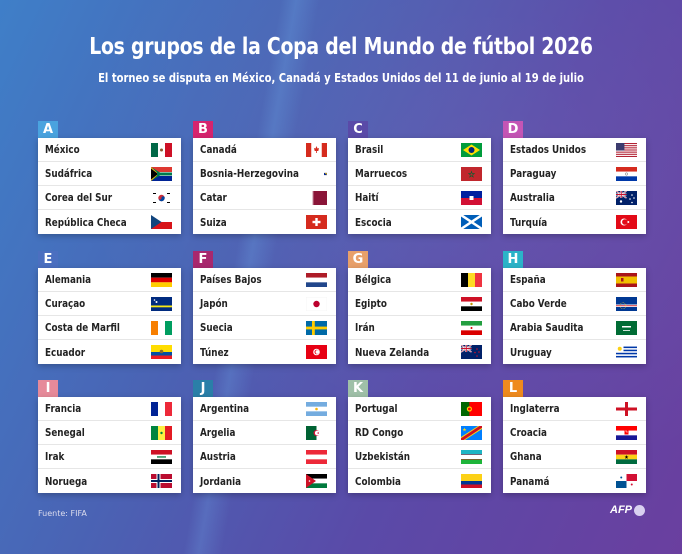 This screenshot has height=554, width=682. Describe the element at coordinates (419, 174) in the screenshot. I see `team-row: Marruecos` at that location.